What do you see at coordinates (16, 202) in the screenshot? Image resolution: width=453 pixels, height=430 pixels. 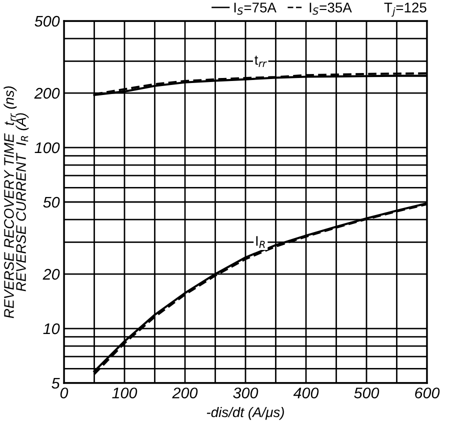 I see `text: REVERSE RECOVERY TIME t$_{rr}$ (ns) REVERSE CURRENT I$_{R}$ (A)` at bounding box center [16, 202].